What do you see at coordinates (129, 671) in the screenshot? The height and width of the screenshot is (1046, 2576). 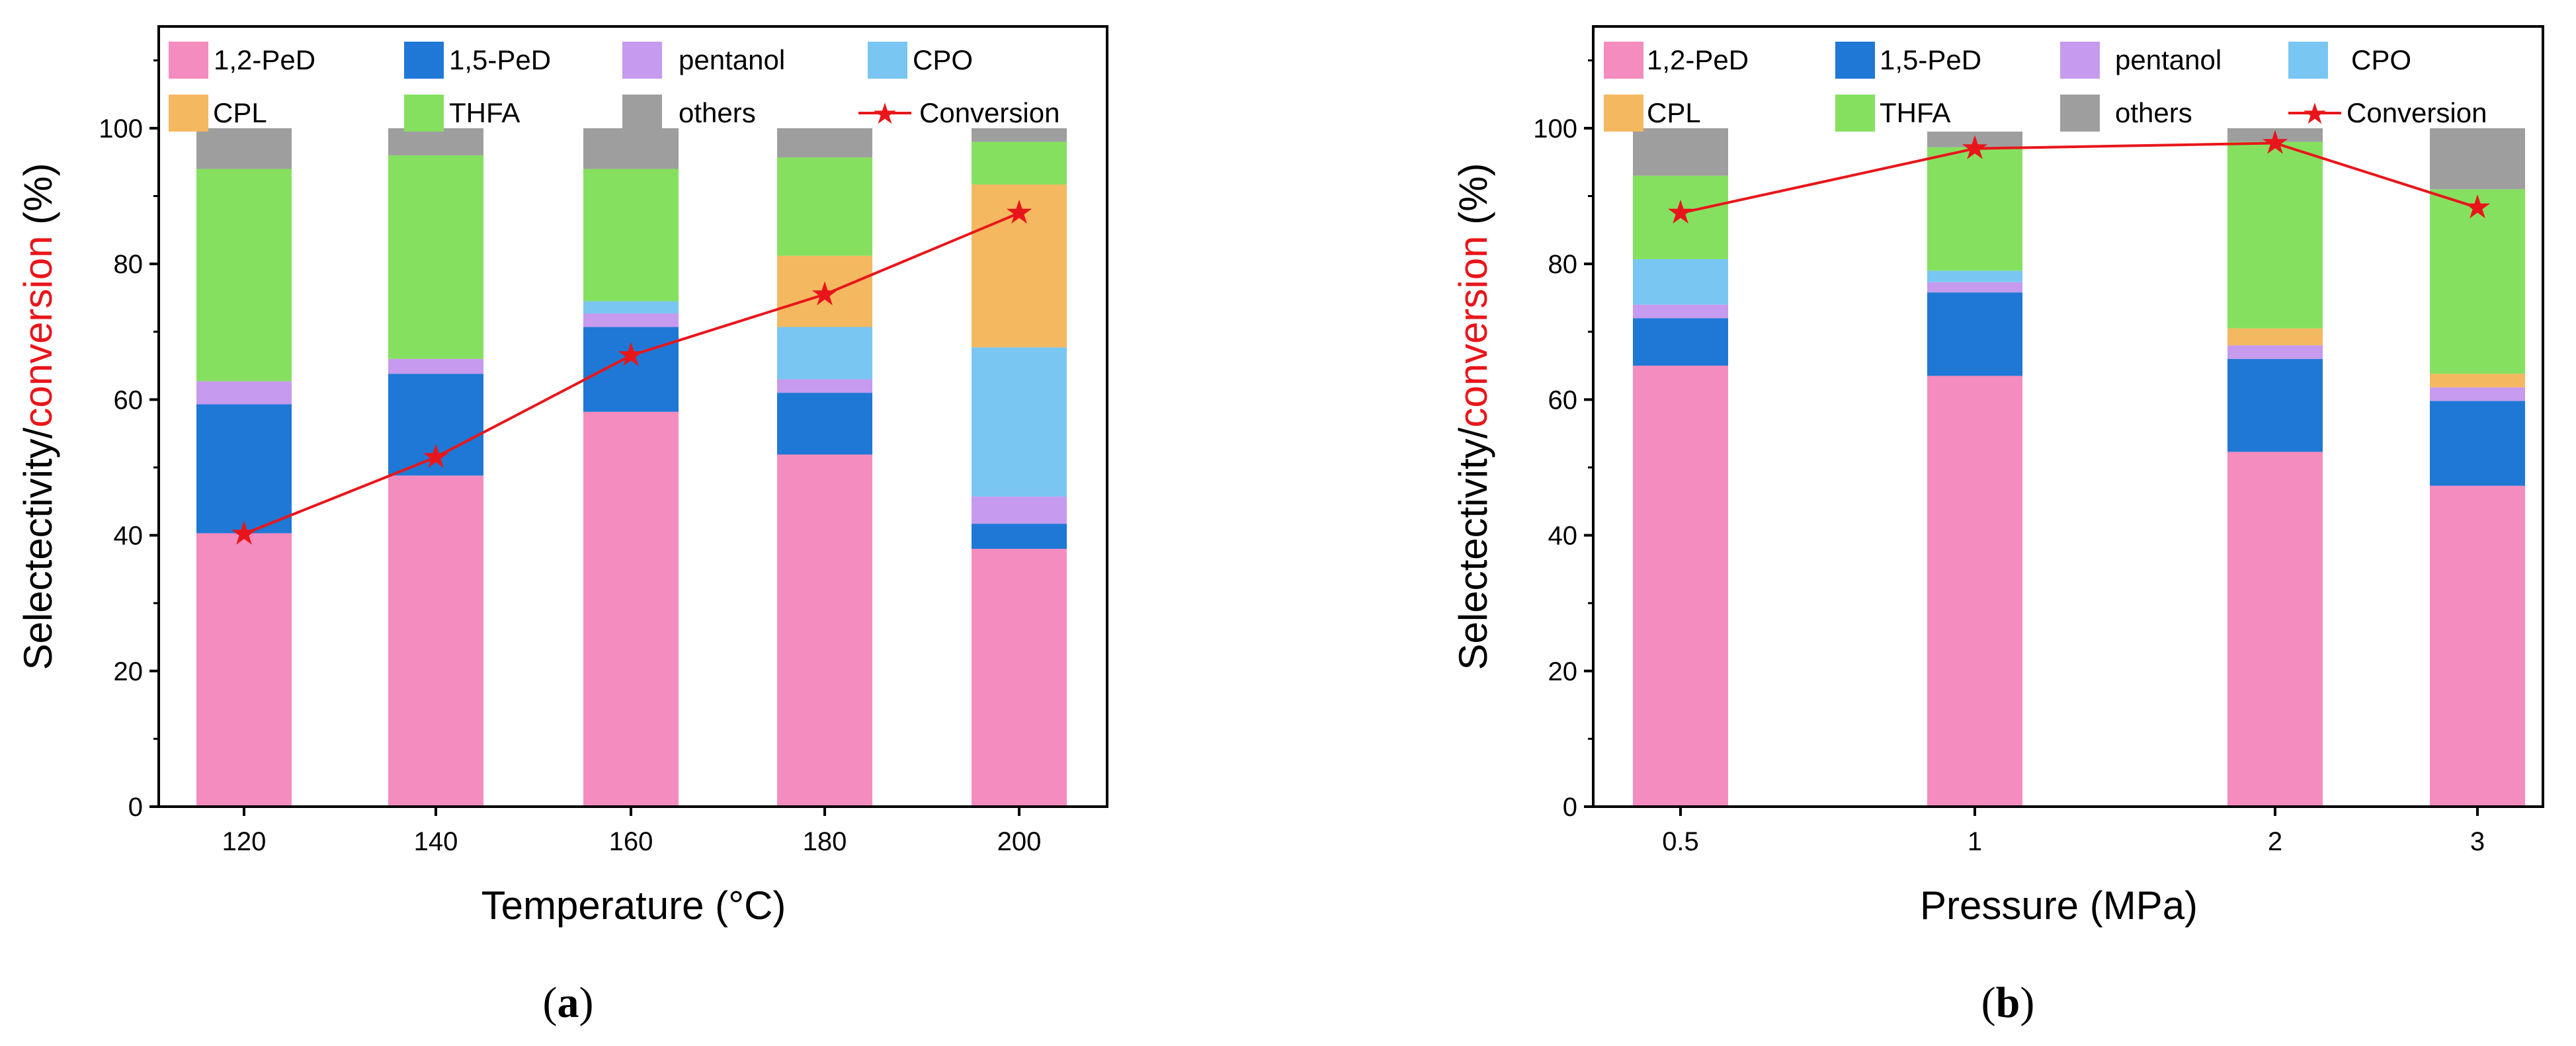 I see `panel-a-y-tick-label-20: 20` at bounding box center [129, 671].